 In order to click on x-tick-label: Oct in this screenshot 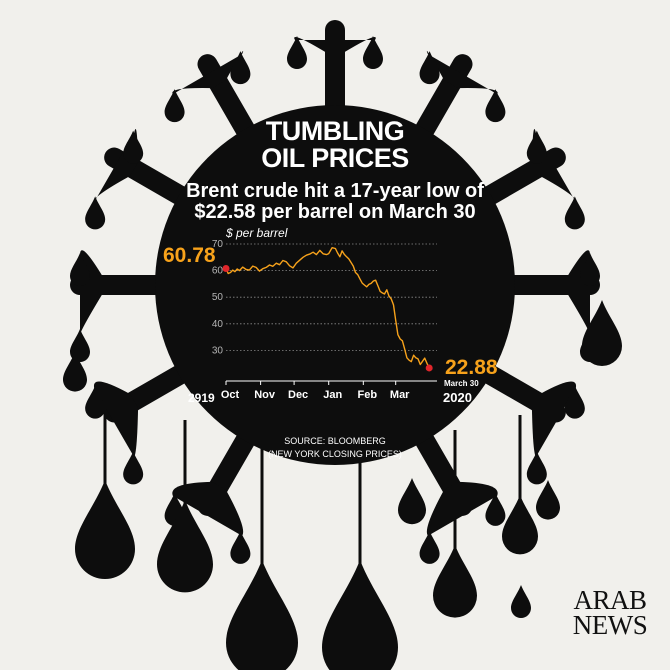, I will do `click(230, 395)`.